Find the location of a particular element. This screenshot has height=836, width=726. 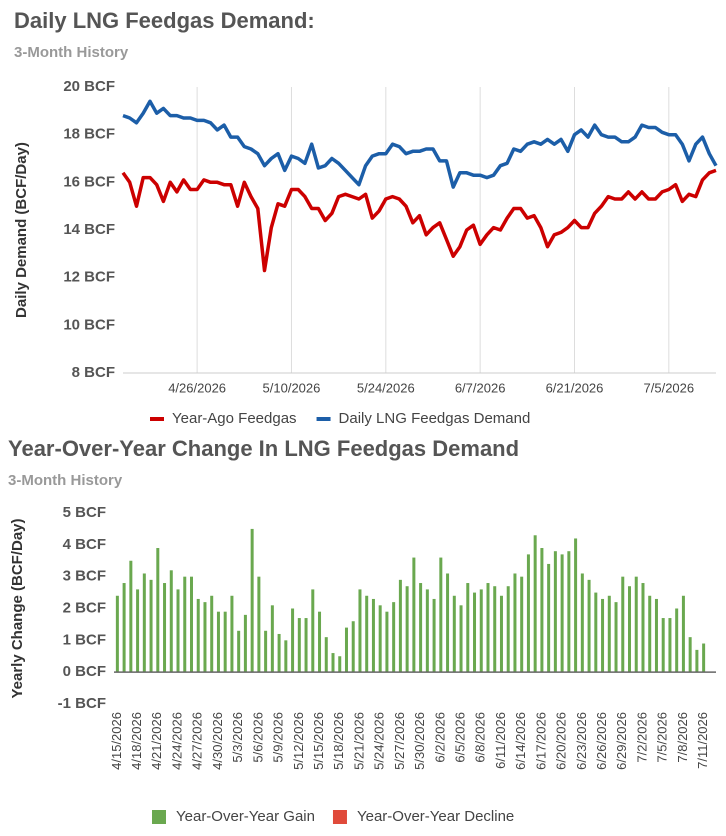

y-tick-label: 8 BCF is located at coordinates (93, 372).